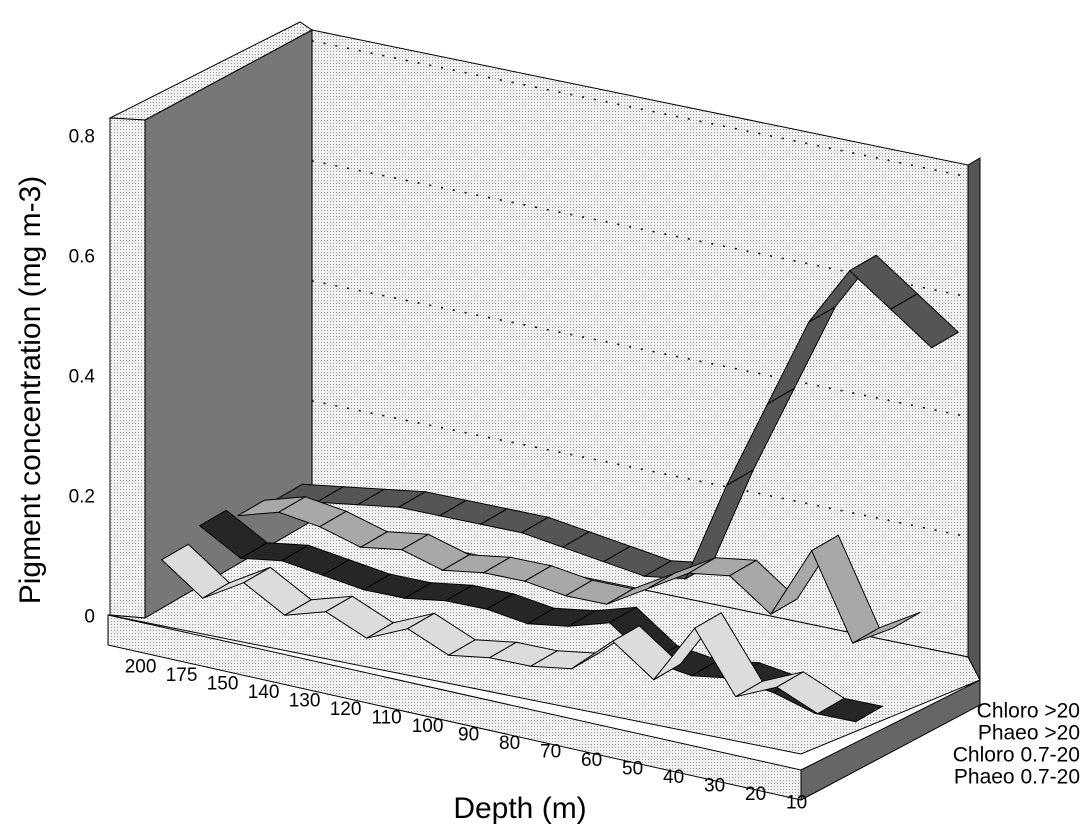  What do you see at coordinates (755, 794) in the screenshot?
I see `x-tick-label: 20` at bounding box center [755, 794].